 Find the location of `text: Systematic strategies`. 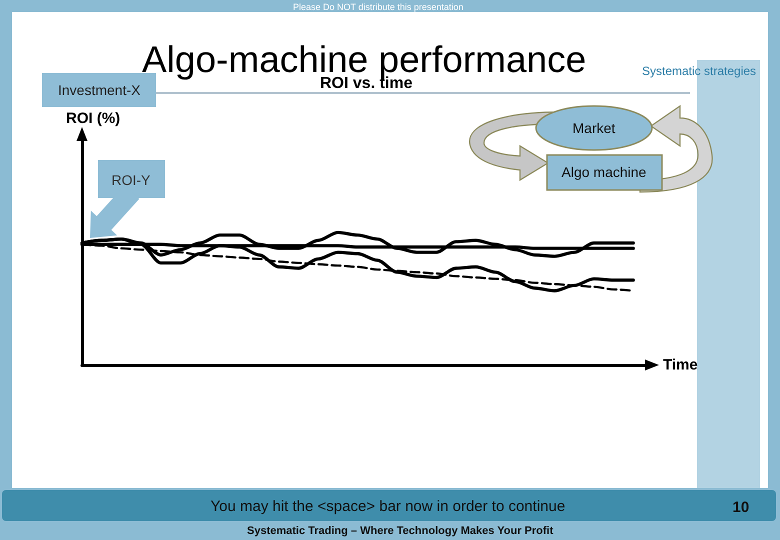

text: Systematic strategies is located at coordinates (699, 71).